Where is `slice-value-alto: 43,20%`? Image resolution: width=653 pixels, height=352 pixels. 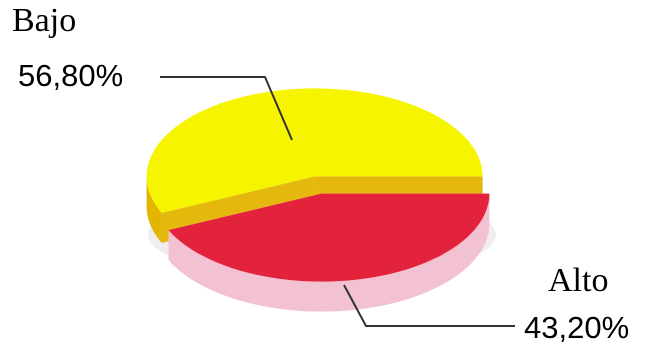 slice-value-alto: 43,20% is located at coordinates (577, 327).